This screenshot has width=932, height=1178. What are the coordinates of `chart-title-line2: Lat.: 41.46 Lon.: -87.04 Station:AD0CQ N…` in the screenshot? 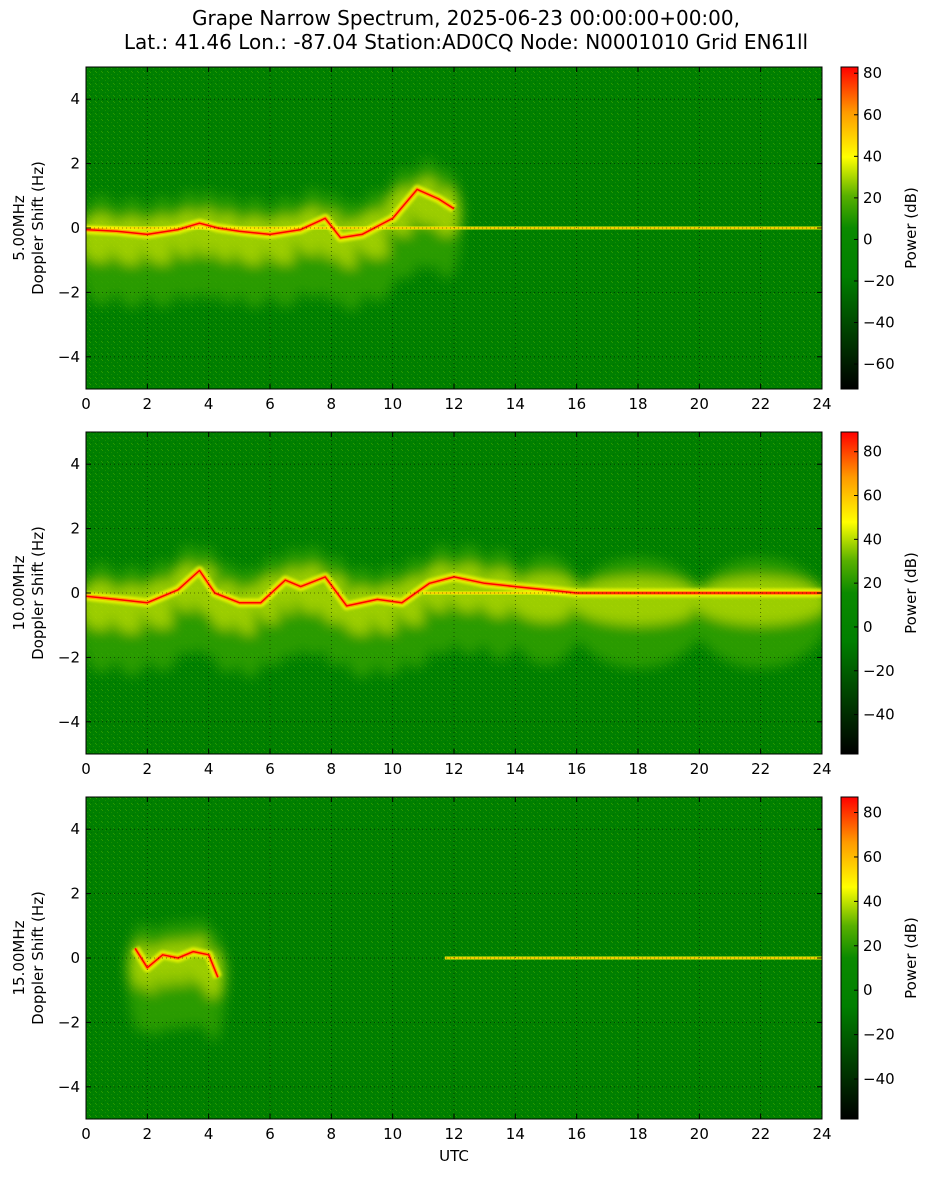 It's located at (466, 42).